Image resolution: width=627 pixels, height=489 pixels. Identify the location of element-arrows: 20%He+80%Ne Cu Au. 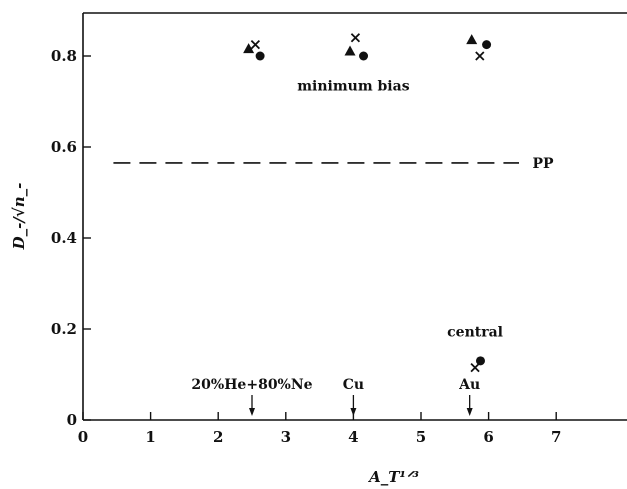
(335, 396).